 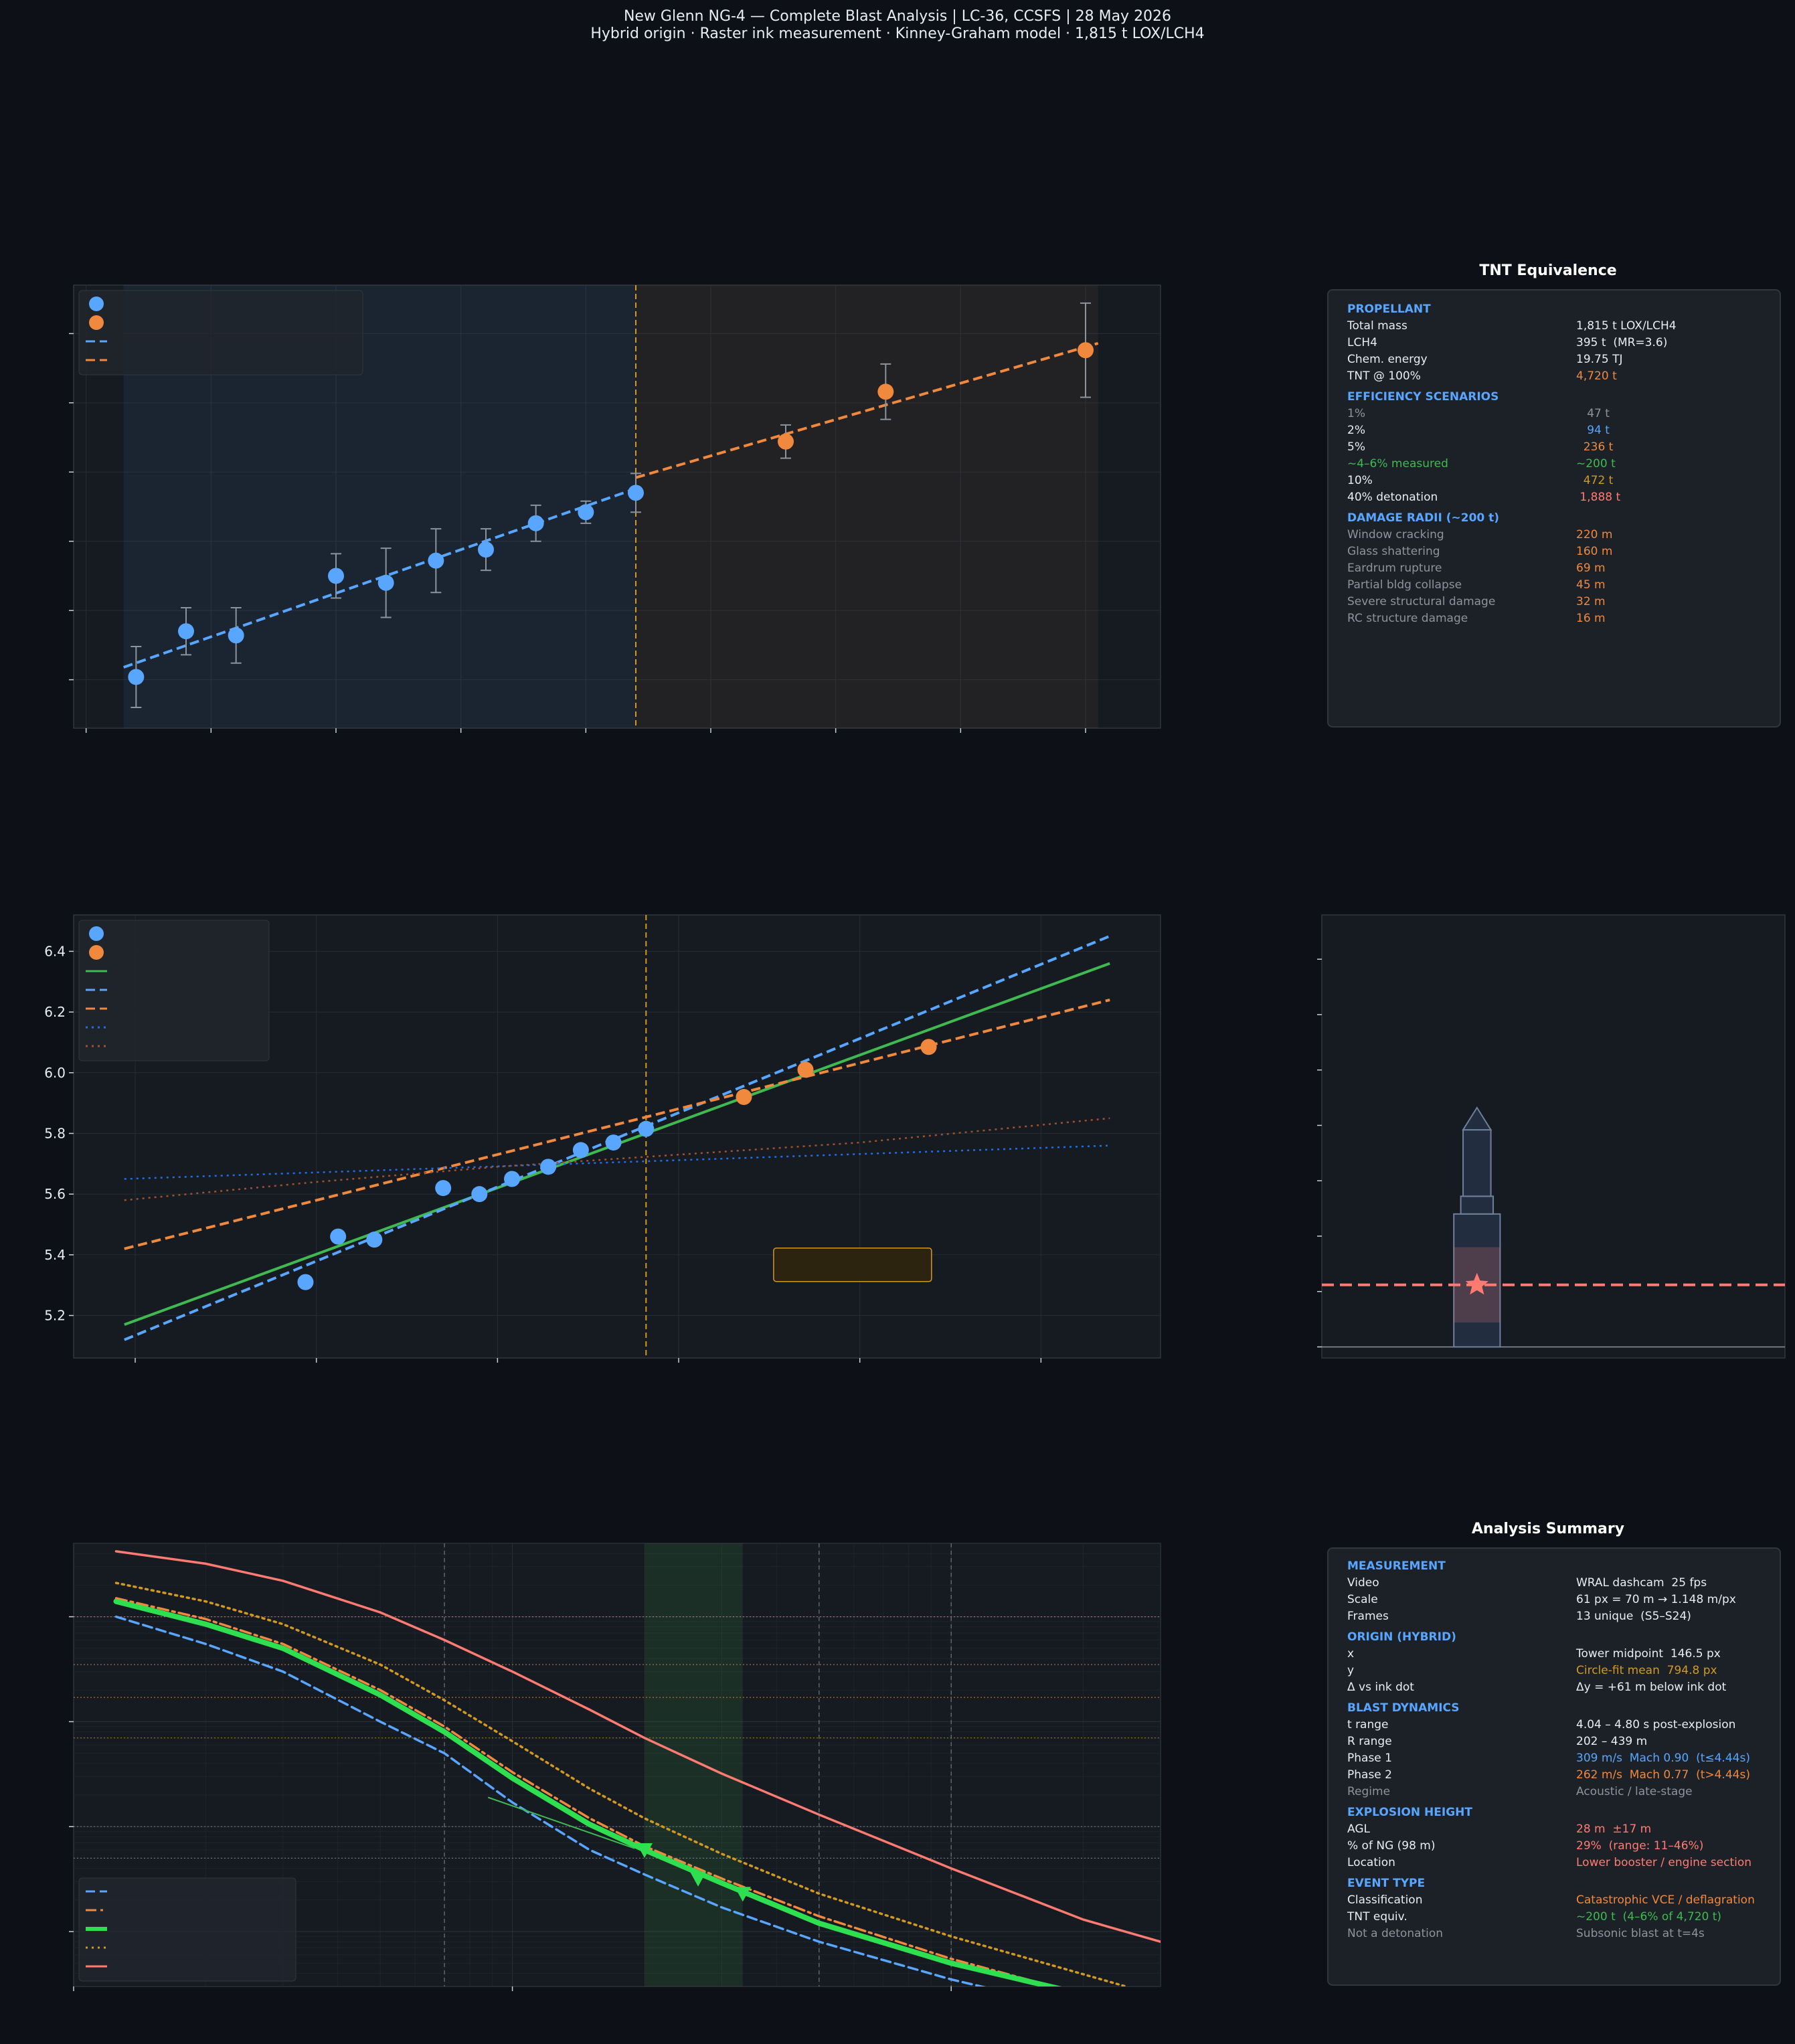 I want to click on loglog-ytick-label: 5.2, so click(x=55, y=1316).